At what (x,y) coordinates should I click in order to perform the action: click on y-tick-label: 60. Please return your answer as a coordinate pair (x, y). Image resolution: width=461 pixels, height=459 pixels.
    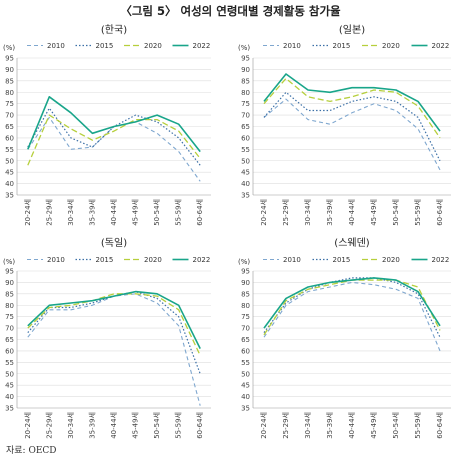
    Looking at the image, I should click on (245, 138).